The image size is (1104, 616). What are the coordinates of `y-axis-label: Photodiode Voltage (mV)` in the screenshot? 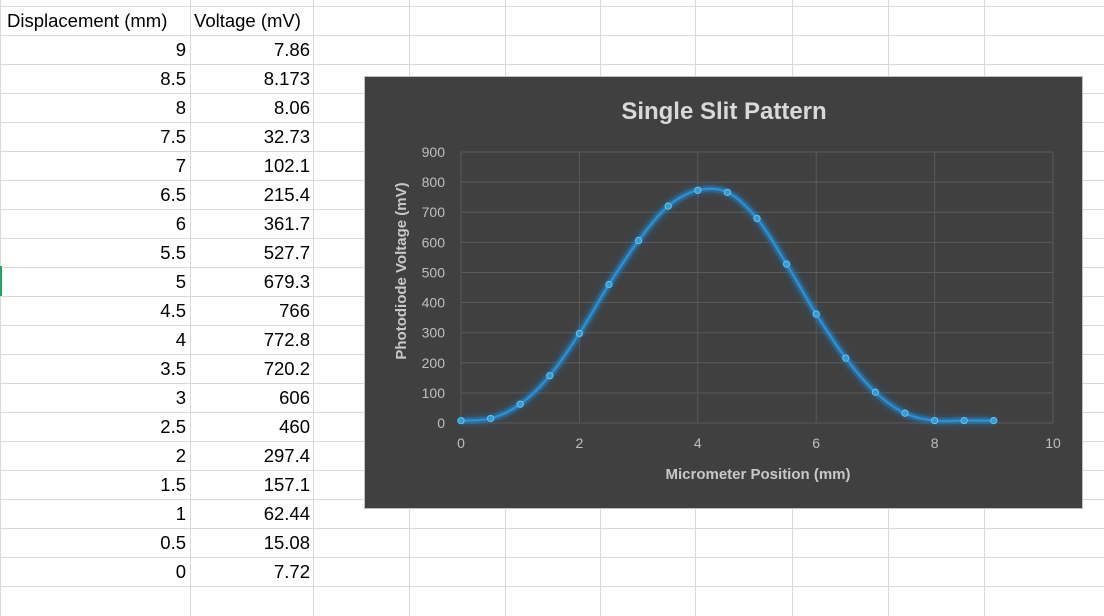 It's located at (401, 270).